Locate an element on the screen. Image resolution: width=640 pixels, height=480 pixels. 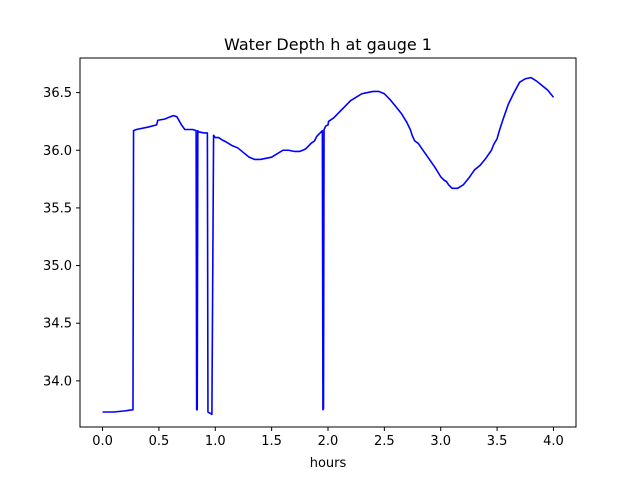
y-axis: 34.0 34.5 35.0 35.5 36.0 36.5 is located at coordinates (61, 237).